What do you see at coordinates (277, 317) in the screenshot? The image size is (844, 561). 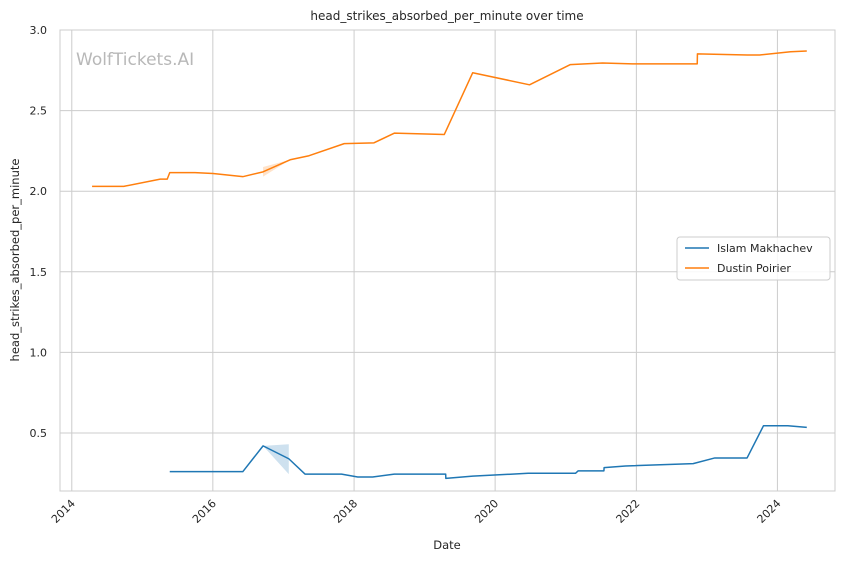 I see `confidence-bands` at bounding box center [277, 317].